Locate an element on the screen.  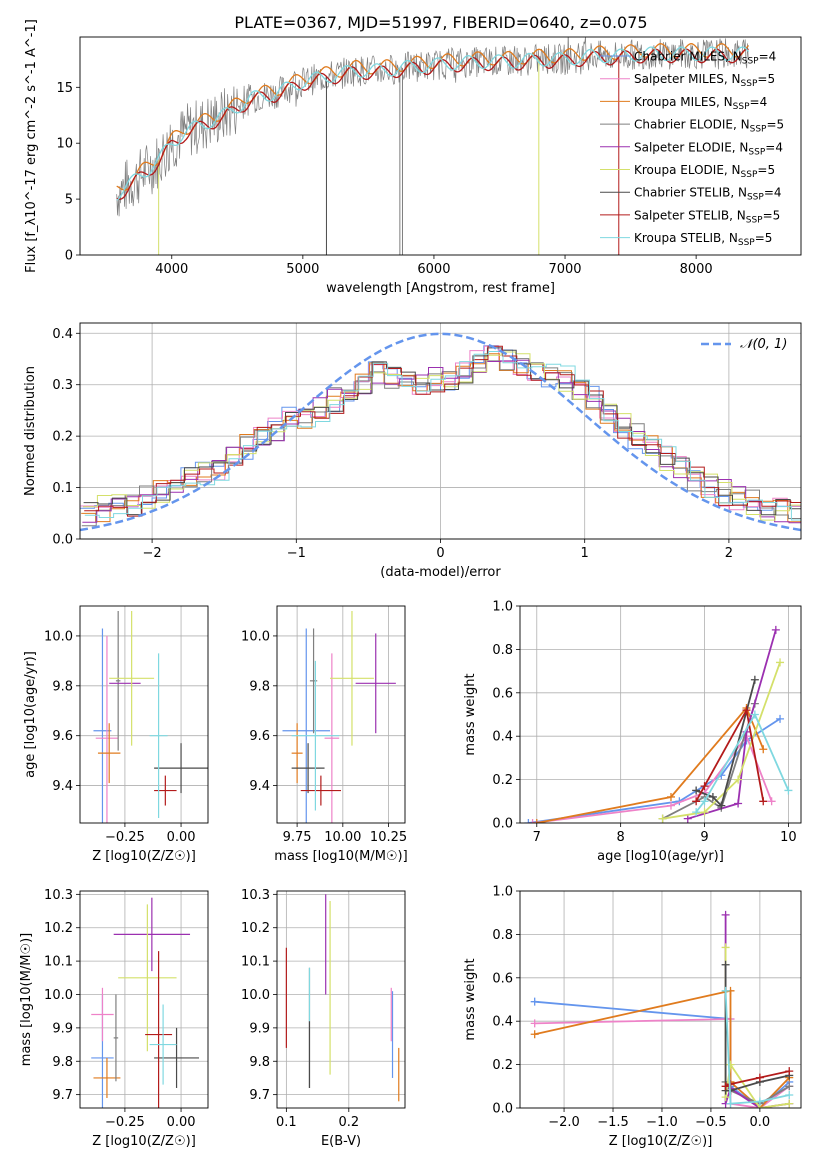
y-tick-label: 0.8 is located at coordinates (502, 935).